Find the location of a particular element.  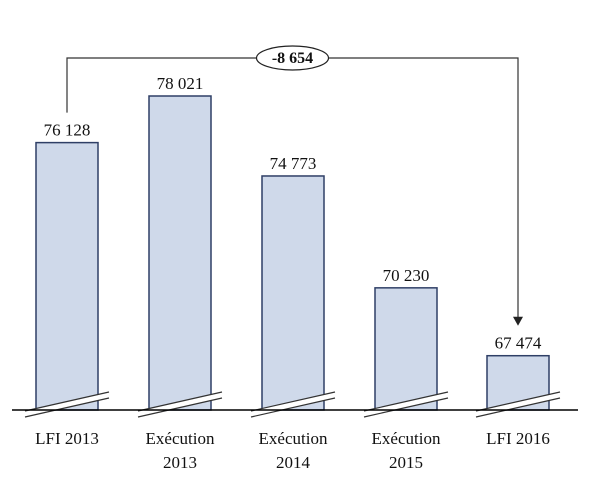

difference-label: -8 654 is located at coordinates (292, 58).